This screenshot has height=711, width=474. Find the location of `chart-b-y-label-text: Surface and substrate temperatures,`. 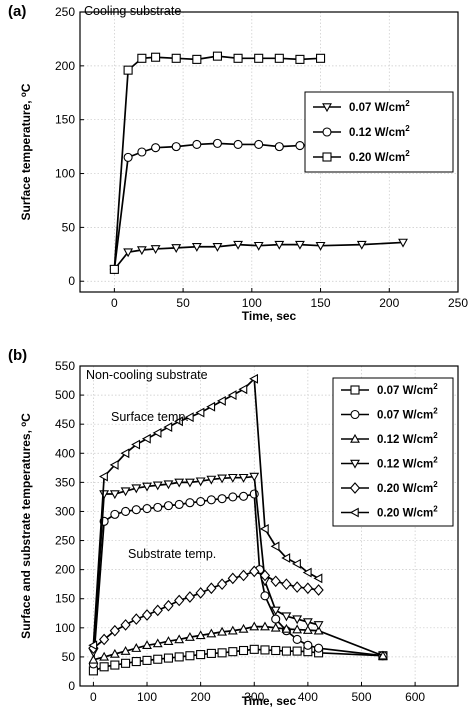

chart-b-y-label-text: Surface and substrate temperatures, is located at coordinates (26, 533).